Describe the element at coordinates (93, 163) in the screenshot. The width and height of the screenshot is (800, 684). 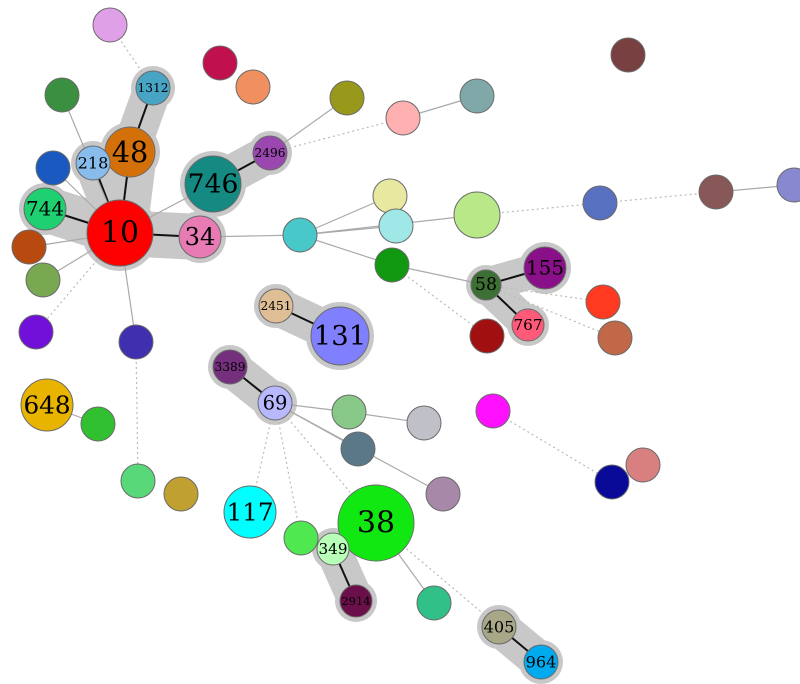
I see `node-218: 218` at that location.